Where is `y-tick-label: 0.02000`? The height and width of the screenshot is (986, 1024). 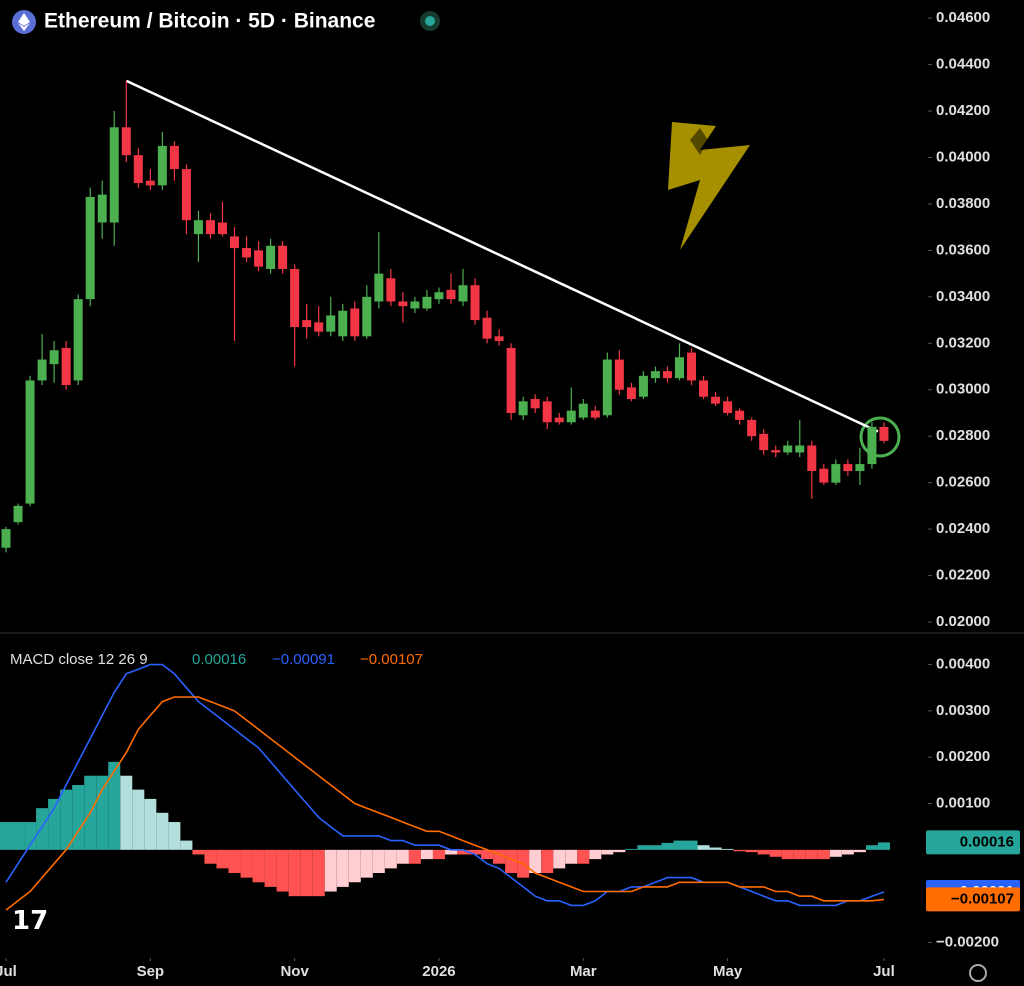
y-tick-label: 0.02000 is located at coordinates (963, 621).